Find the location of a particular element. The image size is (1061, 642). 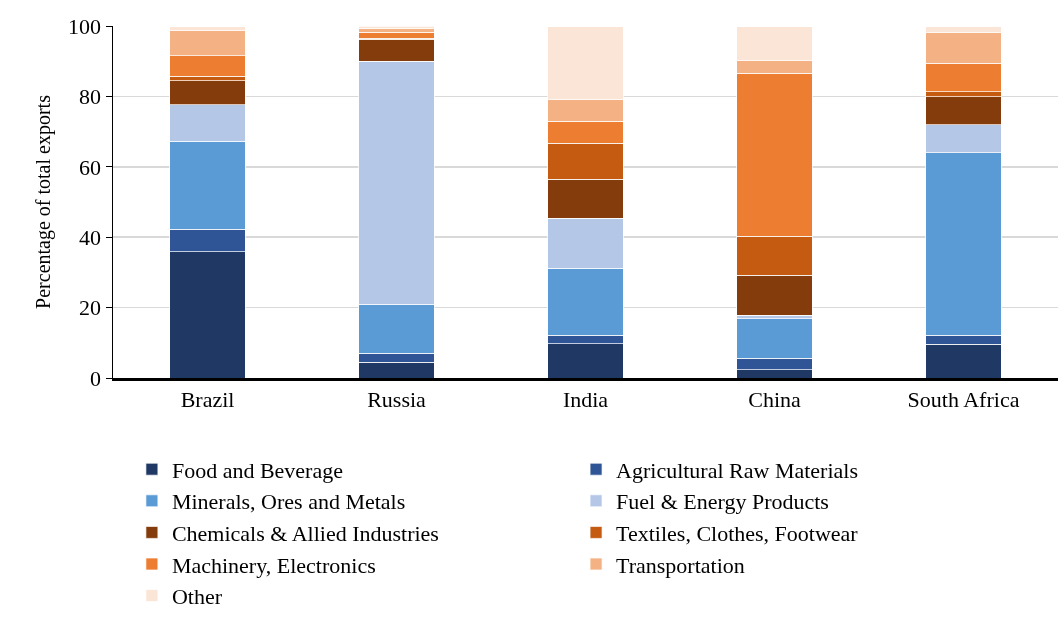

legend-label: Machinery, Electronics is located at coordinates (273, 565).